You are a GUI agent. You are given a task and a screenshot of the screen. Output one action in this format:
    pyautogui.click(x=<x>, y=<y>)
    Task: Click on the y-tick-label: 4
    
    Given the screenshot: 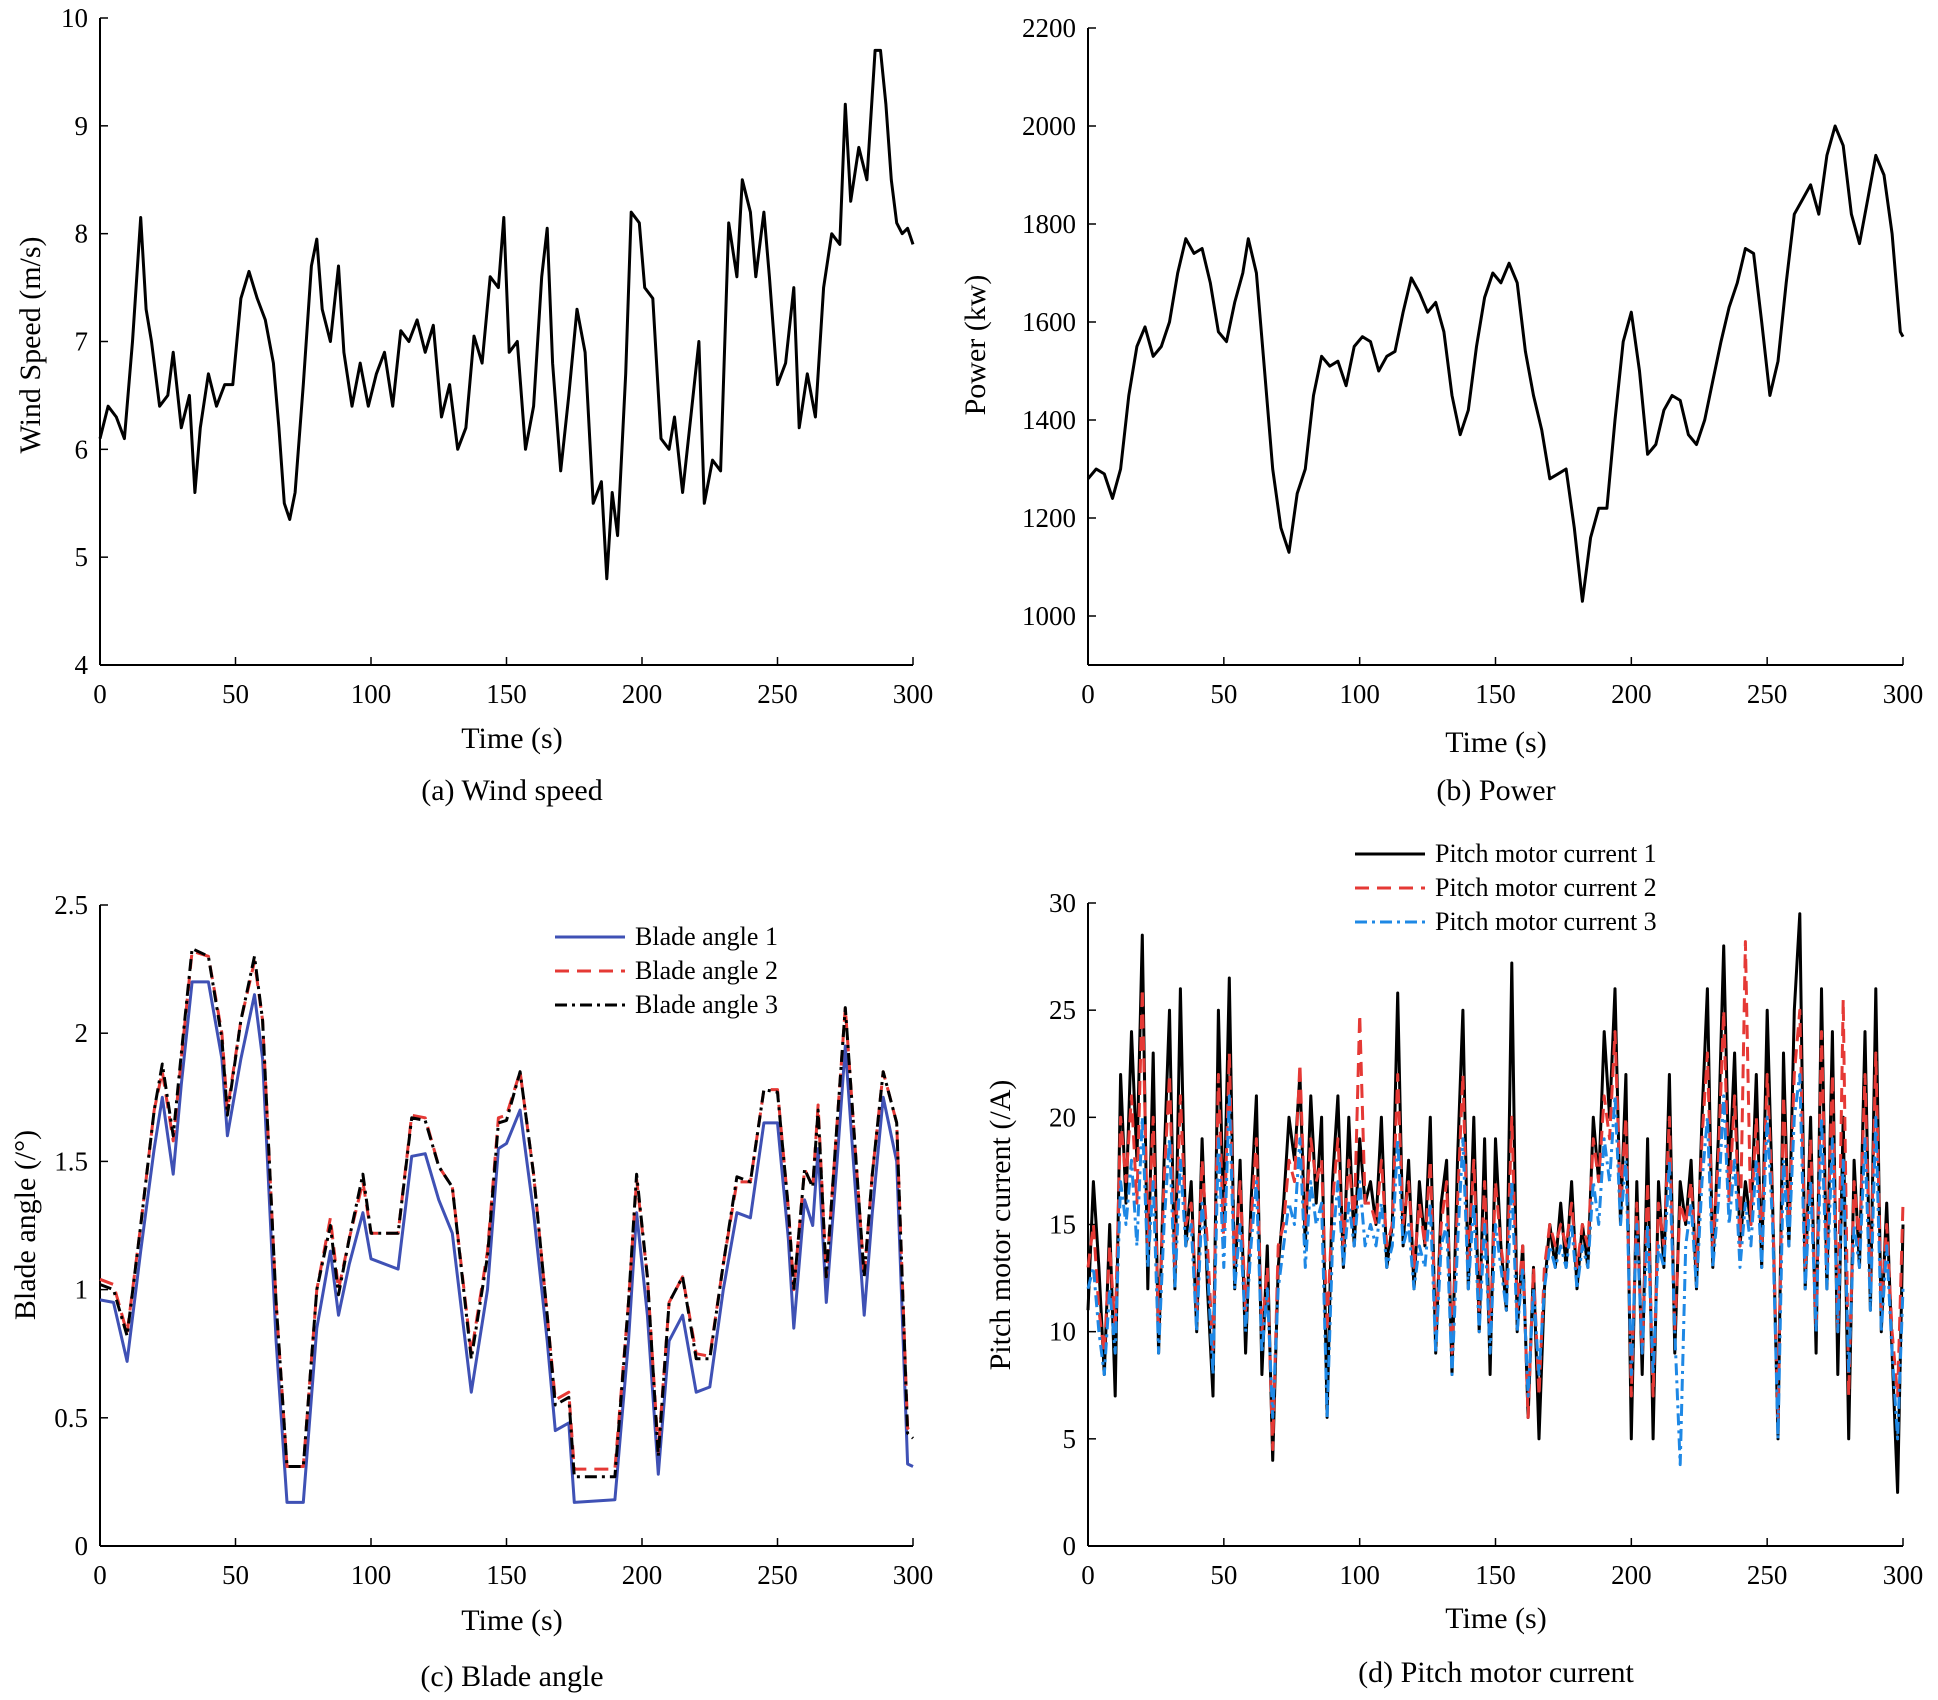 What is the action you would take?
    pyautogui.click(x=82, y=665)
    